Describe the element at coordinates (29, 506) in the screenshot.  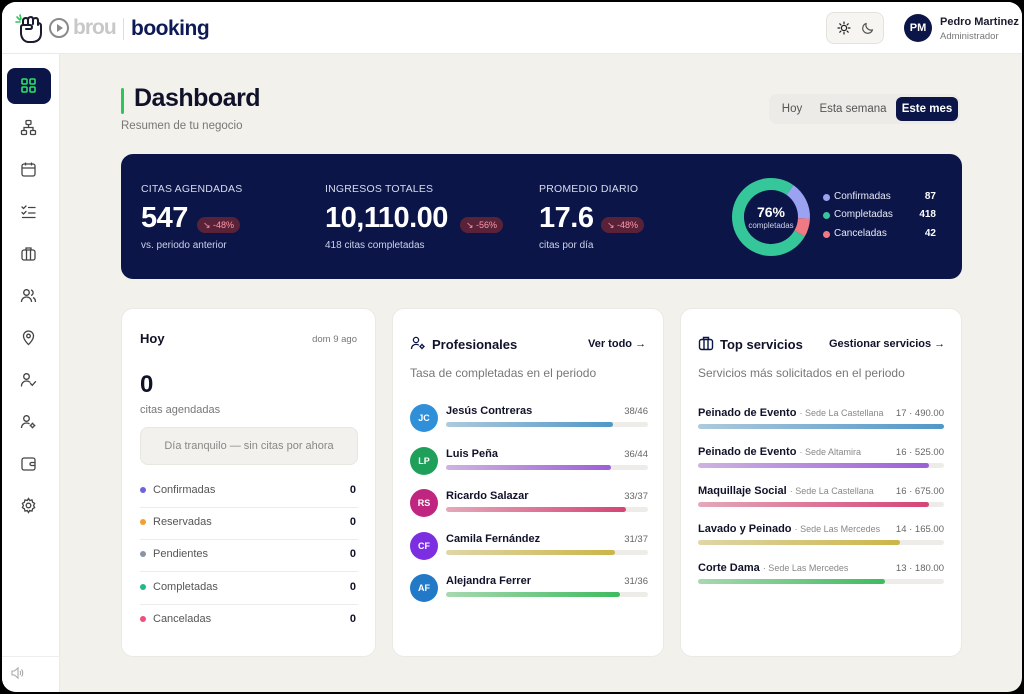
I see `sidebar-item-settings` at that location.